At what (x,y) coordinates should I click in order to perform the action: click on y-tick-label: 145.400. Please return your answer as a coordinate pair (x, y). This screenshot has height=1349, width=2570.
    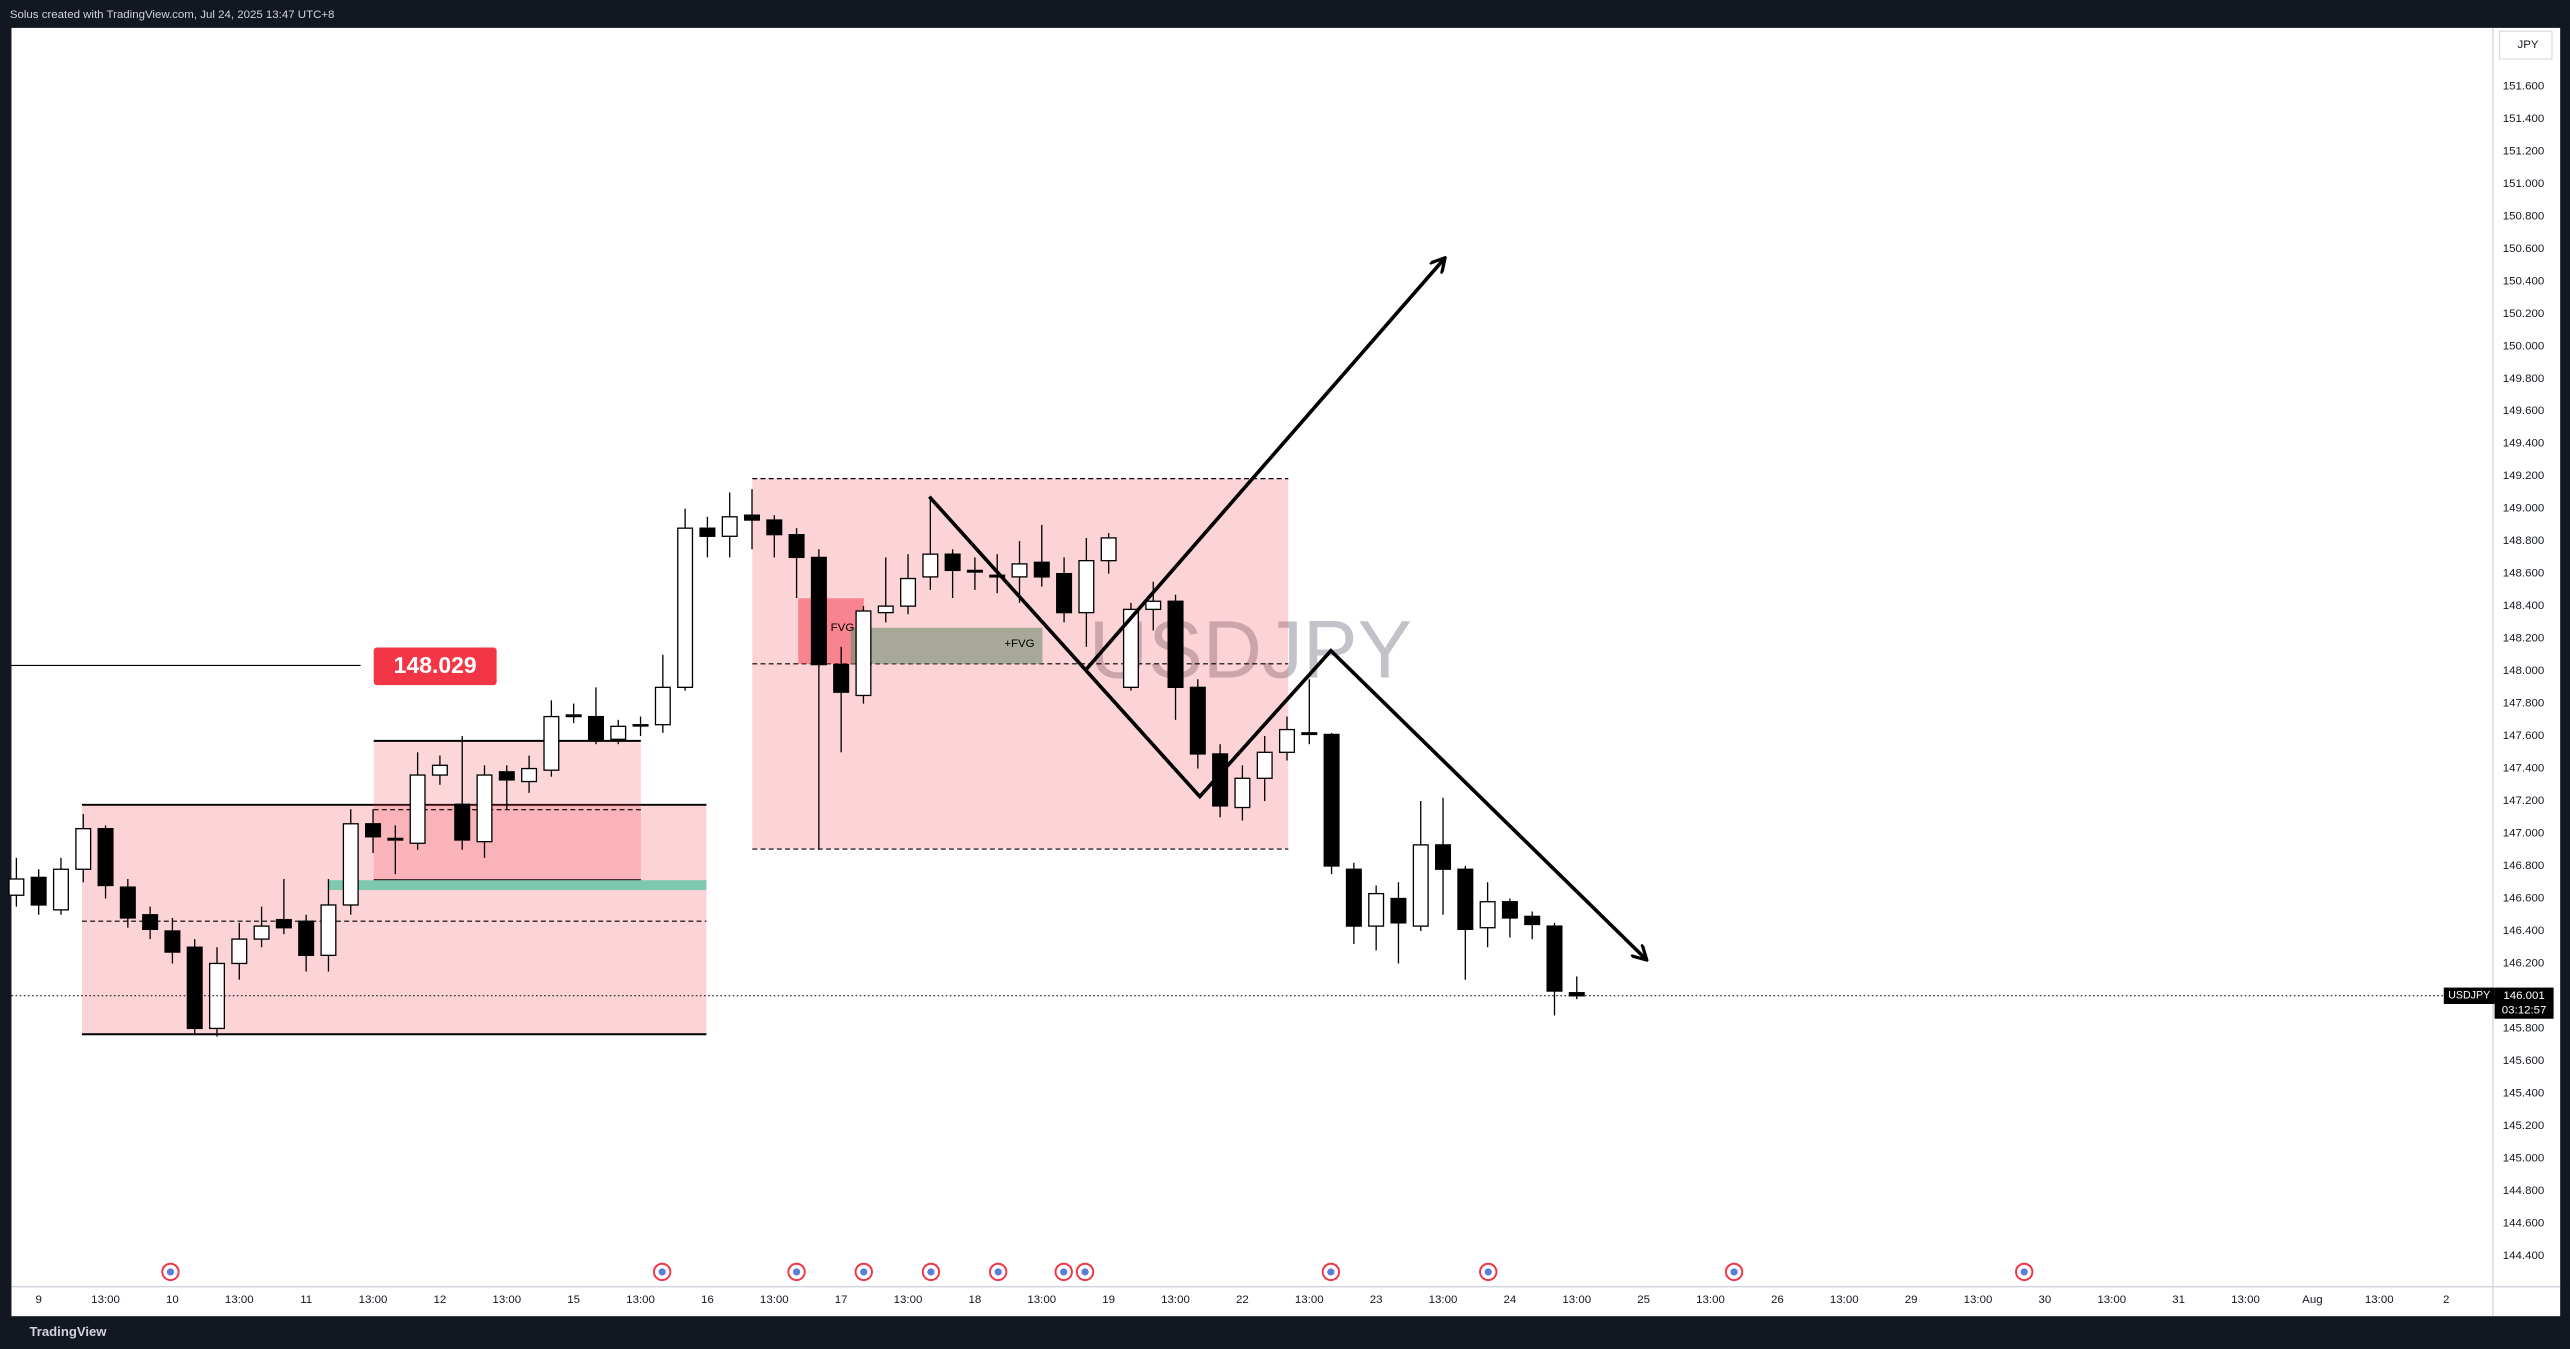
    Looking at the image, I should click on (2523, 1093).